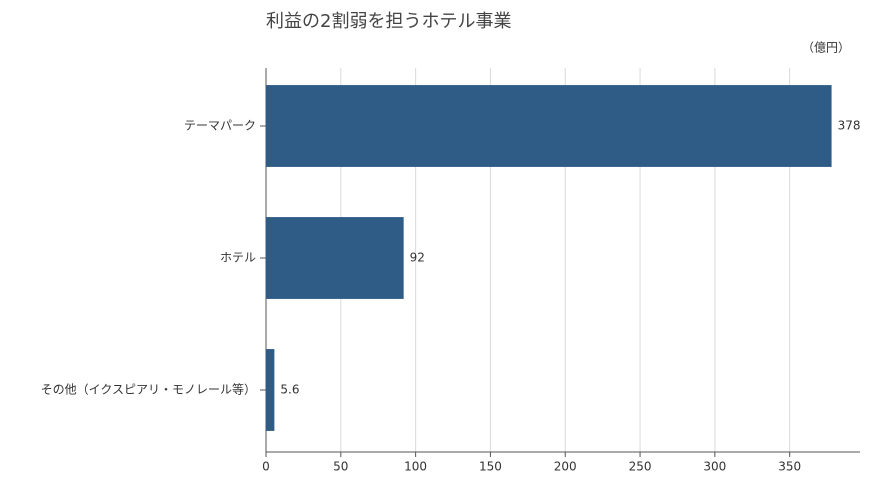  I want to click on y-tick-label: その他（イクスピアリ・モノレール等）, so click(148, 390).